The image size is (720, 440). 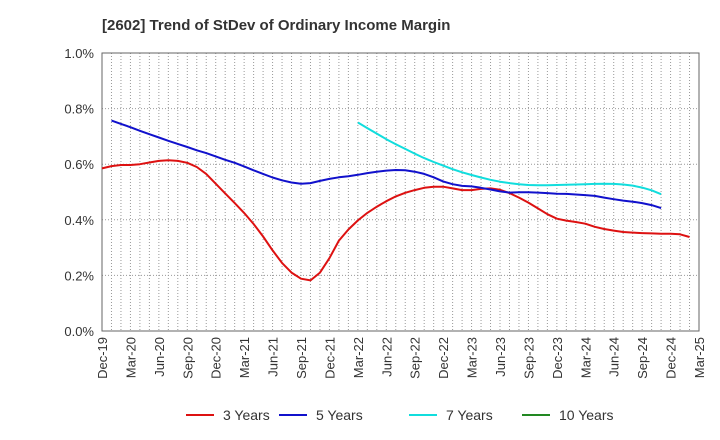 I want to click on x-tick-label: Mar-24, so click(x=585, y=357).